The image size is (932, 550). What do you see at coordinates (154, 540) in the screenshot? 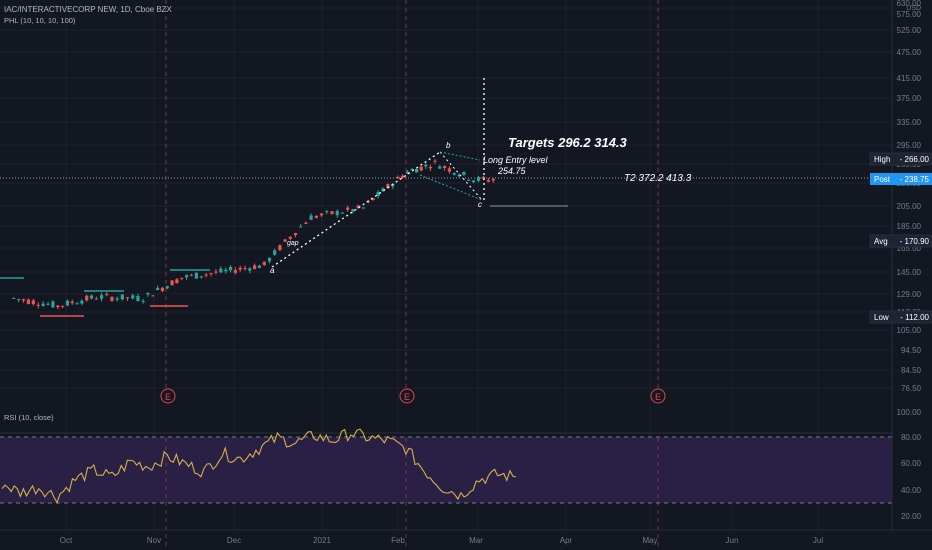
I see `time-tick-label: Nov` at bounding box center [154, 540].